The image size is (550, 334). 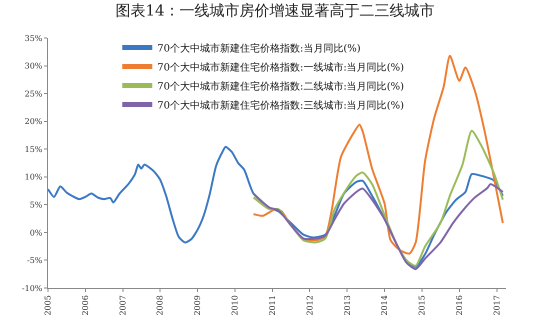 What do you see at coordinates (280, 67) in the screenshot?
I see `legend-label: 70个大中城市新建住宅价格指数:一线城市:当月同比(%)` at bounding box center [280, 67].